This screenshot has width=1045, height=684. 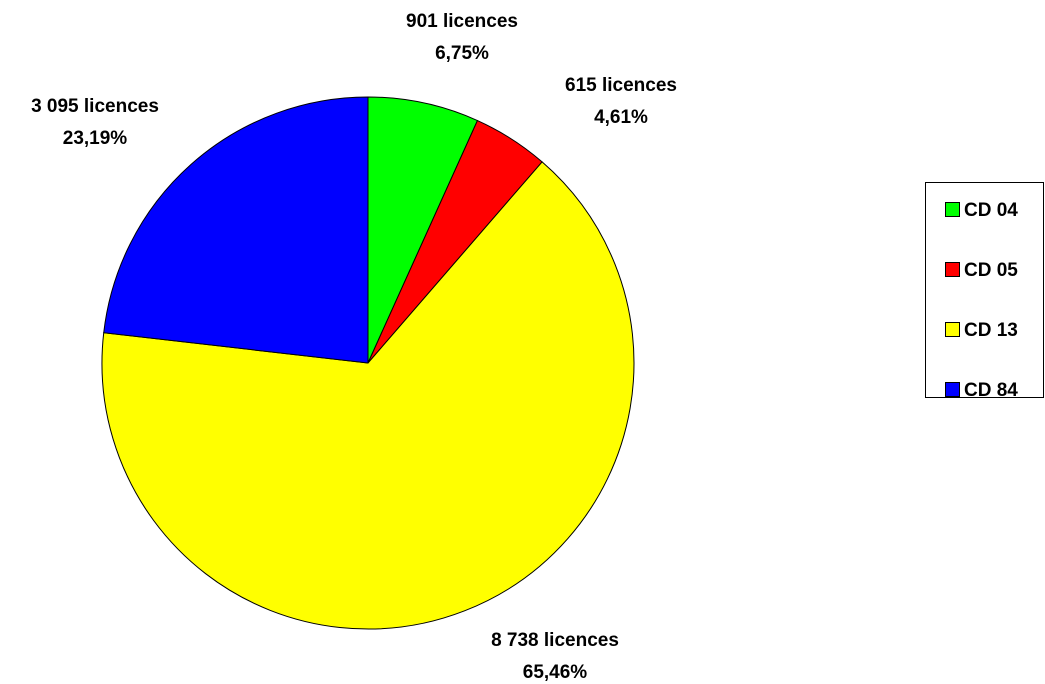 What do you see at coordinates (621, 117) in the screenshot?
I see `percentage-label: 4,61%` at bounding box center [621, 117].